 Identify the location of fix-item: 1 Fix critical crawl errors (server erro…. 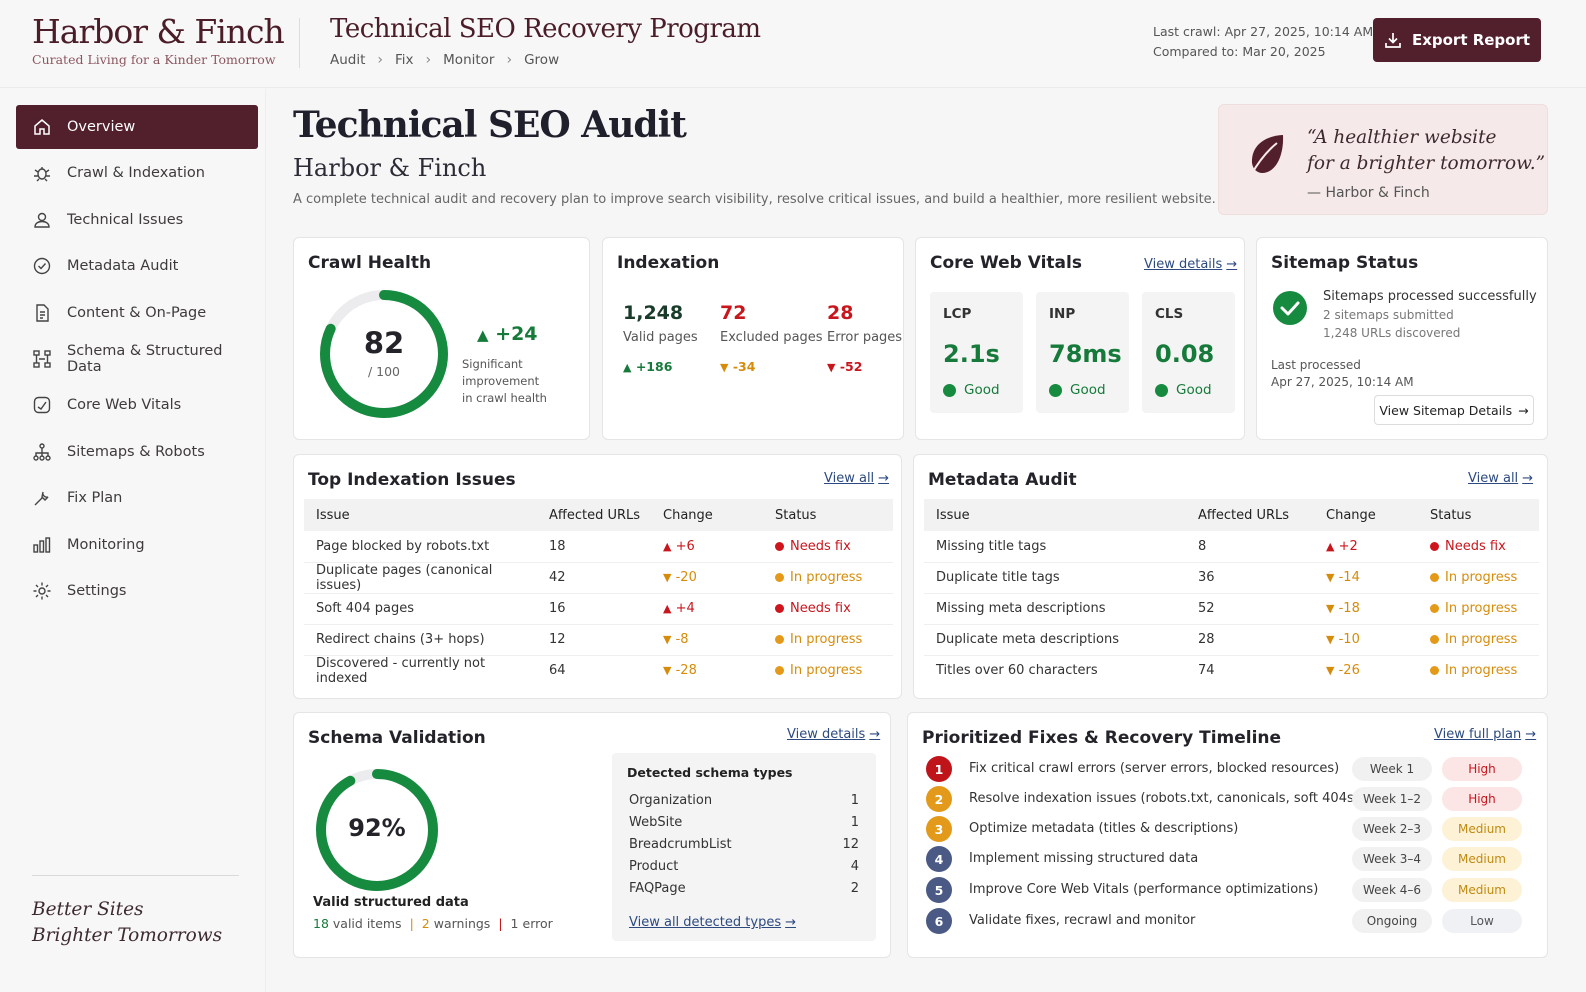
(1224, 769).